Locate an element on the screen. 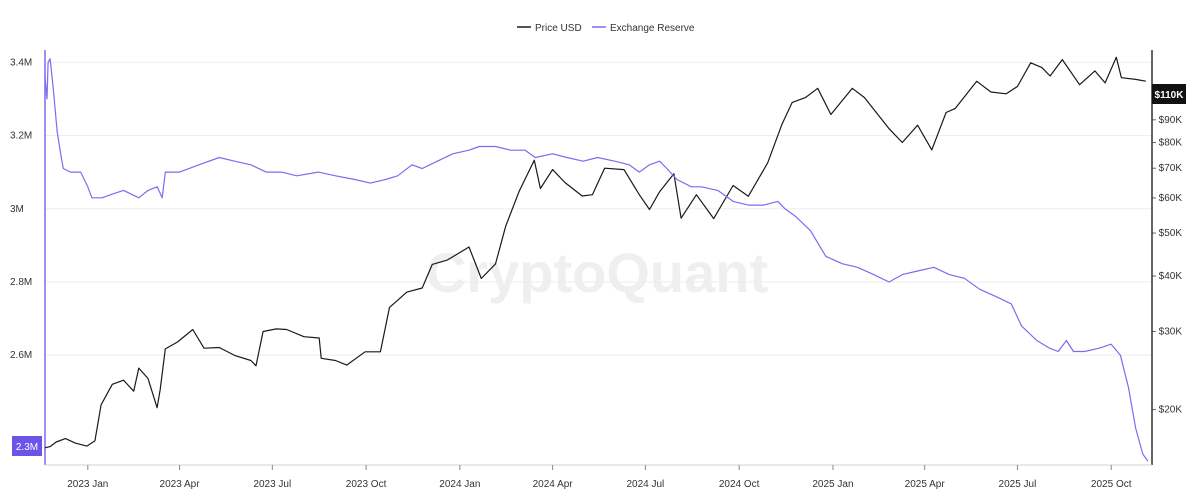  x-axis-tick-label: 2025 Jul is located at coordinates (1018, 484).